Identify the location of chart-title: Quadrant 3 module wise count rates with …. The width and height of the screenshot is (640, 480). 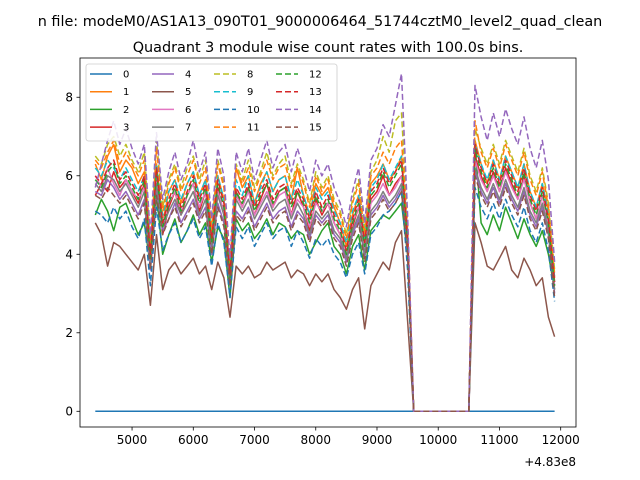
(328, 48).